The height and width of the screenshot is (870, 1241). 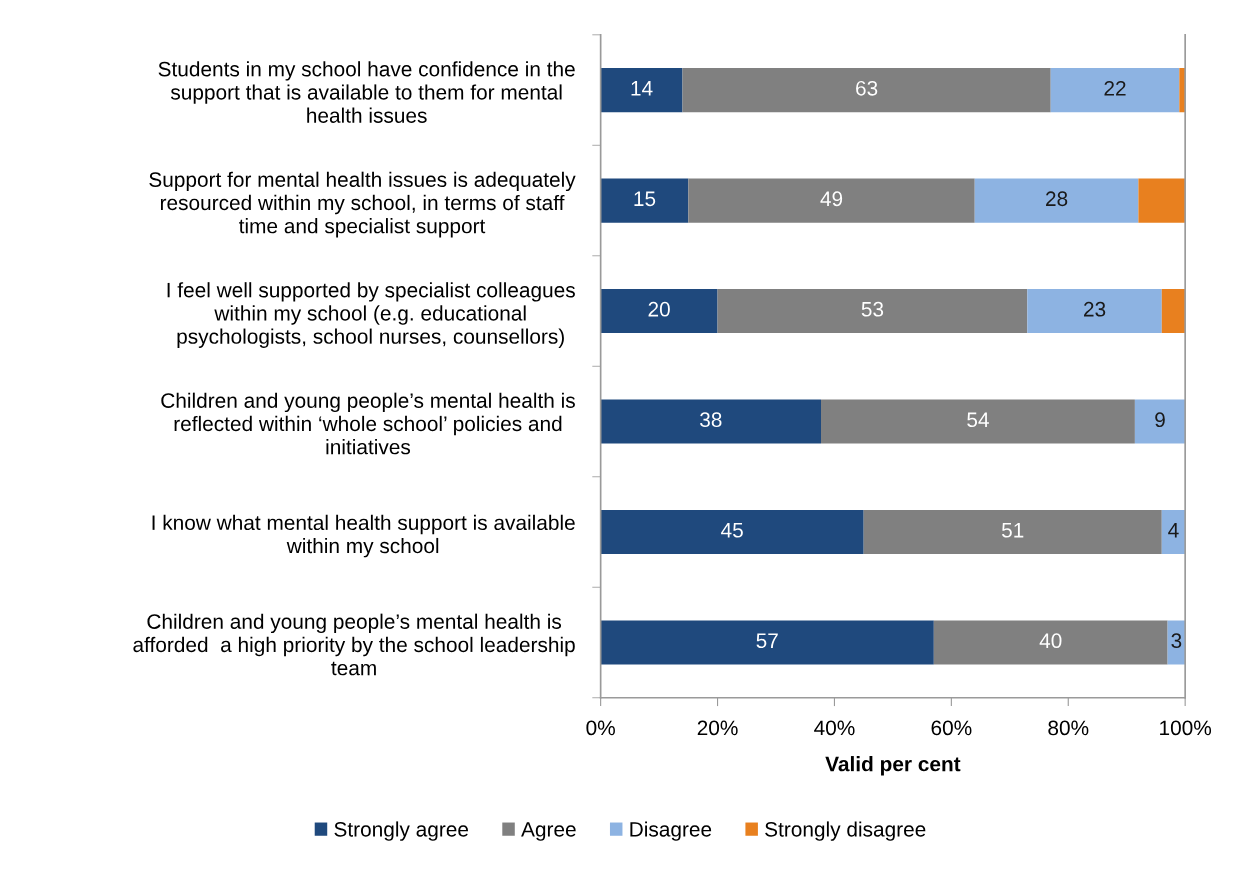 I want to click on data-label: 9, so click(x=1160, y=420).